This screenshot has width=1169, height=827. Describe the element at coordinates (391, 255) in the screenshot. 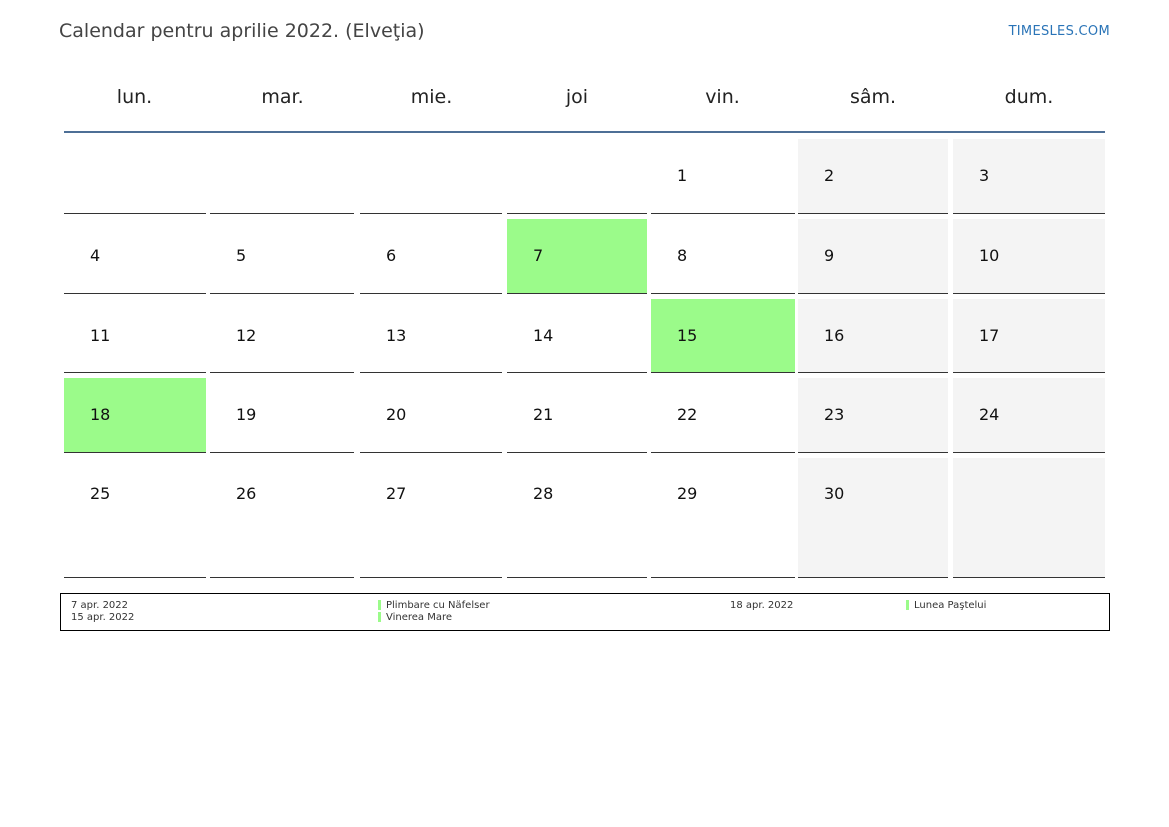

I see `day-number: 6` at that location.